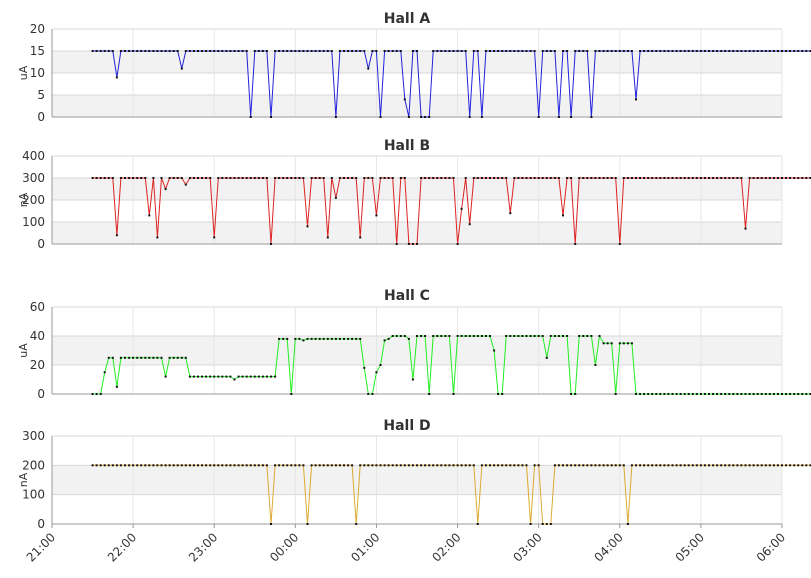  What do you see at coordinates (23, 199) in the screenshot?
I see `y-axis-label: nA` at bounding box center [23, 199].